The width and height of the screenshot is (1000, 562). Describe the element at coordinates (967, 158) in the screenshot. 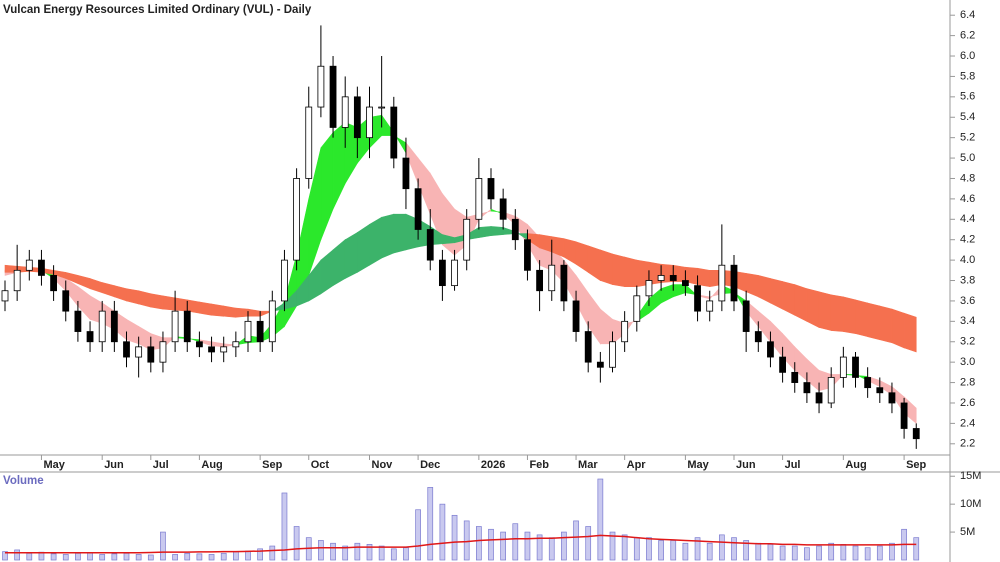

I see `y-tick-label: 5.0` at that location.